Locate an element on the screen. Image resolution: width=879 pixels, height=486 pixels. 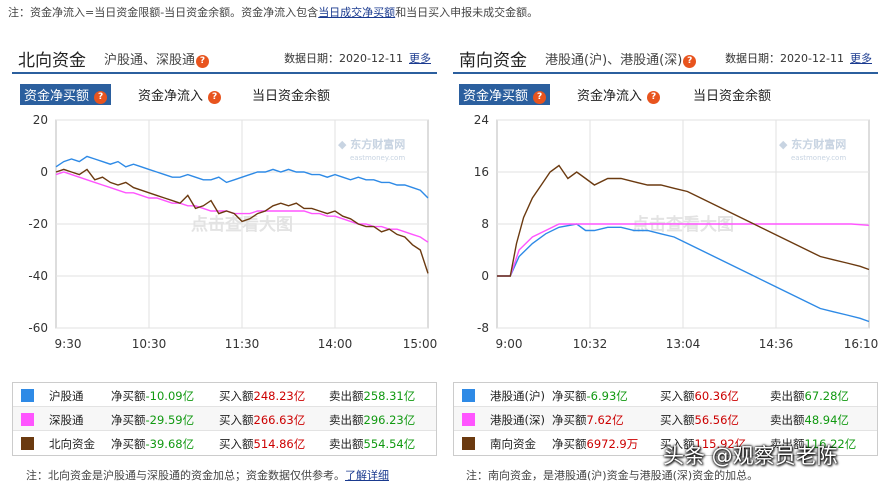
y-tick-label: -8 is located at coordinates (483, 328).